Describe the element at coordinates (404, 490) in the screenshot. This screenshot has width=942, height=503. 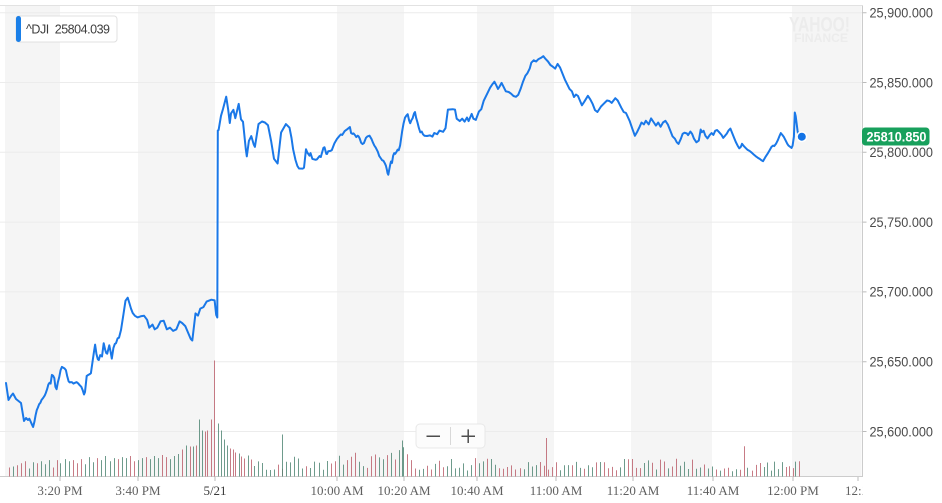
I see `svg-text: 10:20 AM` at that location.